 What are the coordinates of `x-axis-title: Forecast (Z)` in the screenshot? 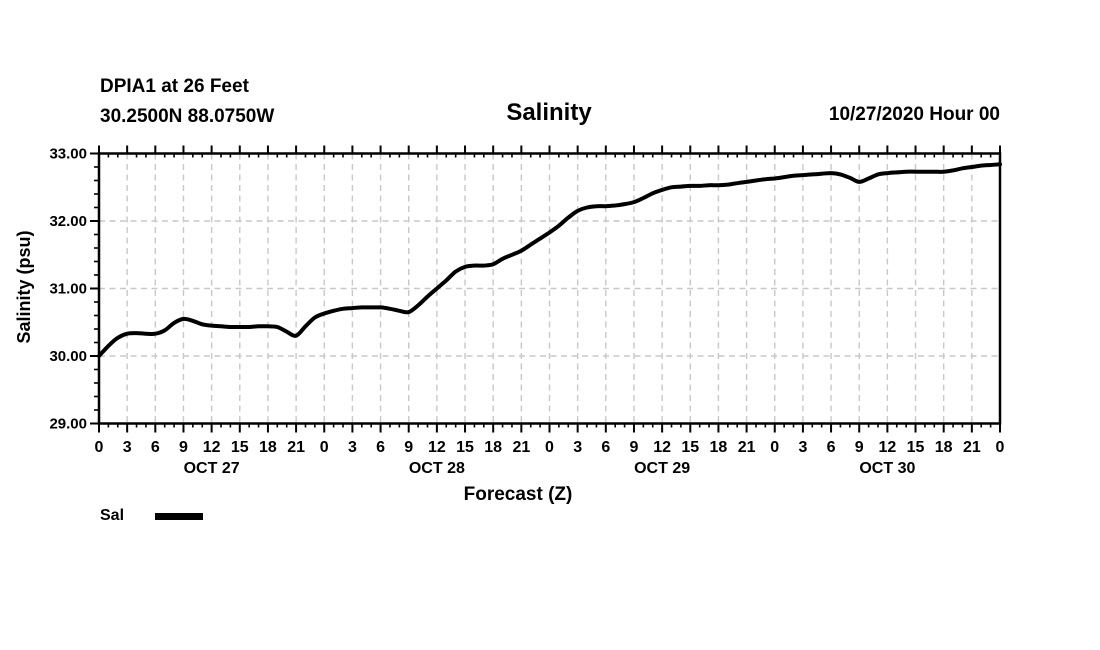 It's located at (518, 494).